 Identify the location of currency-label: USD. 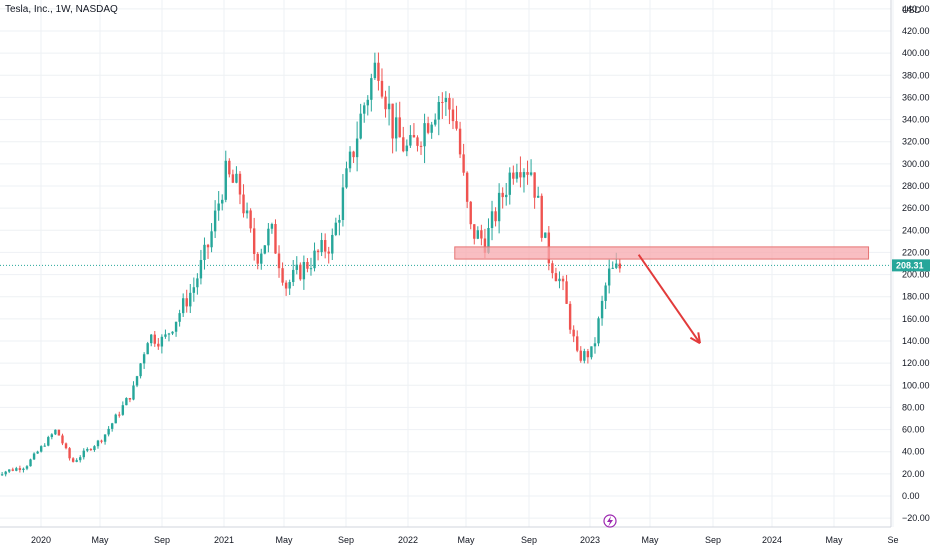
(912, 10).